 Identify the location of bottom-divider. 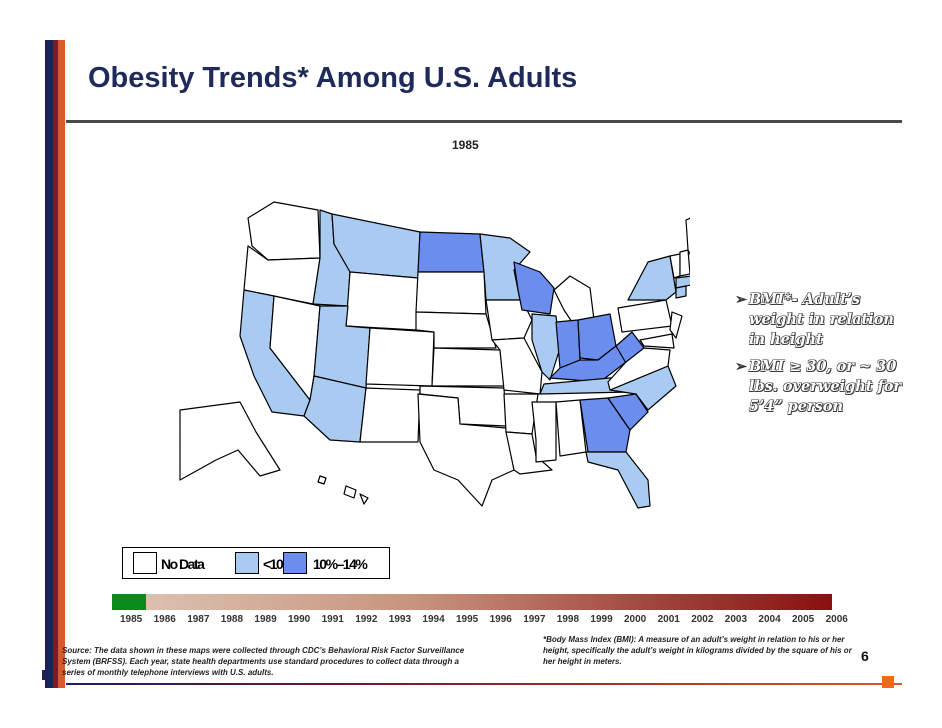
(484, 684).